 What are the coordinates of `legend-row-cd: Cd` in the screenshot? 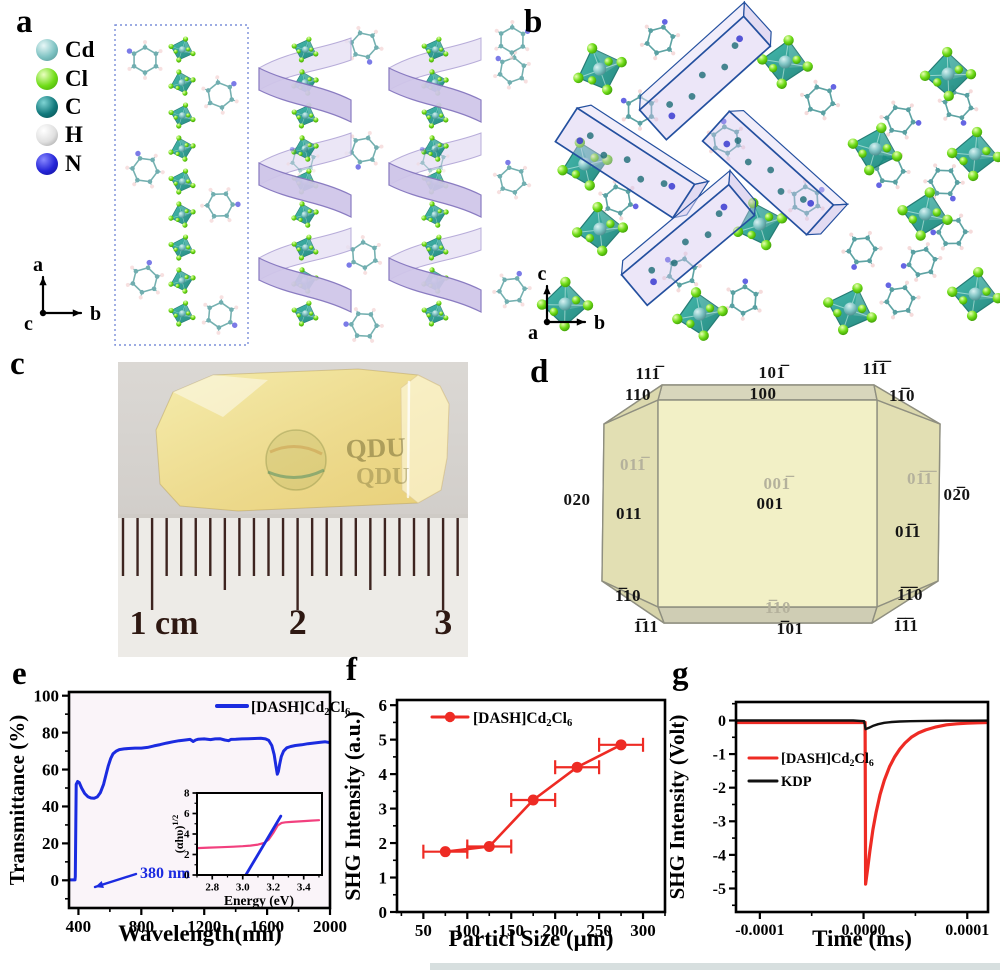 It's located at (65, 50).